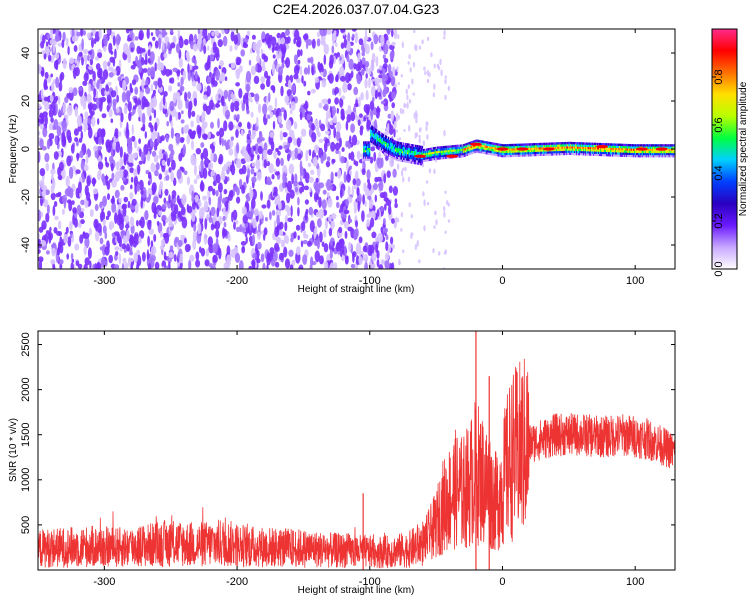  What do you see at coordinates (26, 197) in the screenshot?
I see `y-tick-label: -20` at bounding box center [26, 197].